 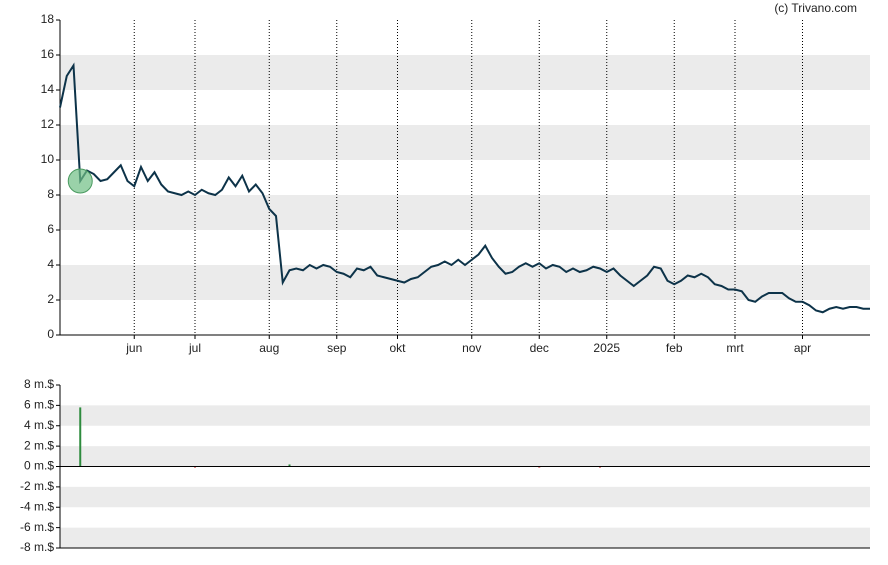 I want to click on y-tick-label: 18, so click(x=48, y=19).